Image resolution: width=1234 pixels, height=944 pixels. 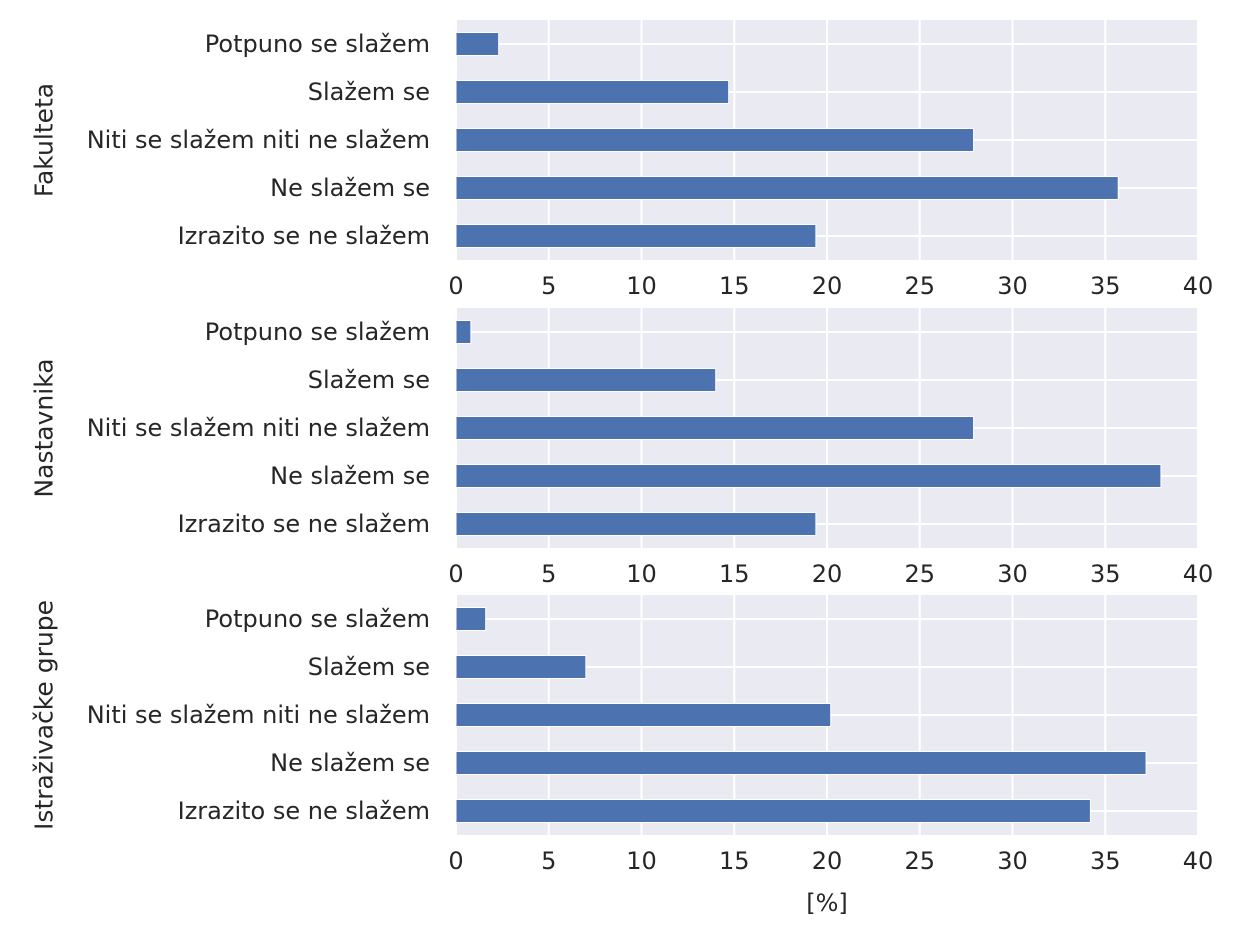 What do you see at coordinates (44, 427) in the screenshot?
I see `y-axis-label: Nastavnika` at bounding box center [44, 427].